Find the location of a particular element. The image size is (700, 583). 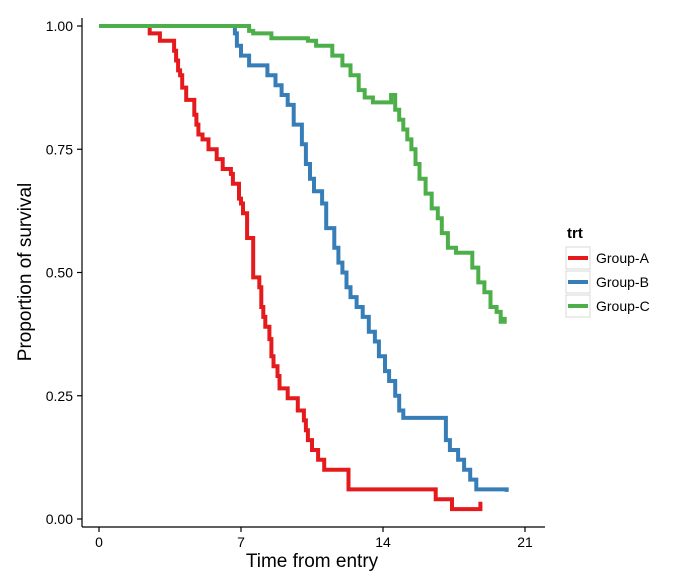

legend: trt Group-A Group-B Group-C is located at coordinates (607, 271).